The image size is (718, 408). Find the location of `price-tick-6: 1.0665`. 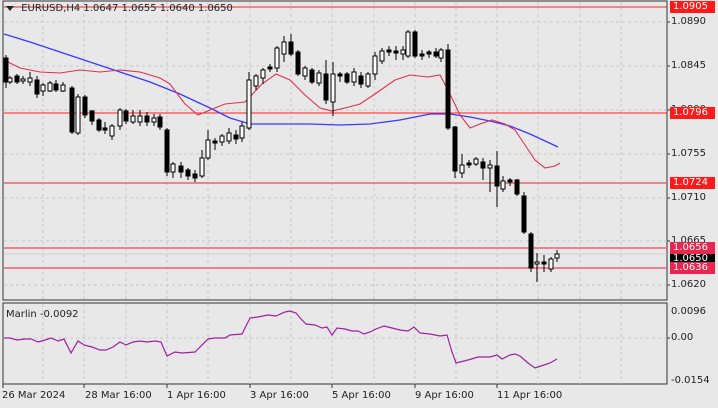

price-tick-6: 1.0665 is located at coordinates (688, 240).